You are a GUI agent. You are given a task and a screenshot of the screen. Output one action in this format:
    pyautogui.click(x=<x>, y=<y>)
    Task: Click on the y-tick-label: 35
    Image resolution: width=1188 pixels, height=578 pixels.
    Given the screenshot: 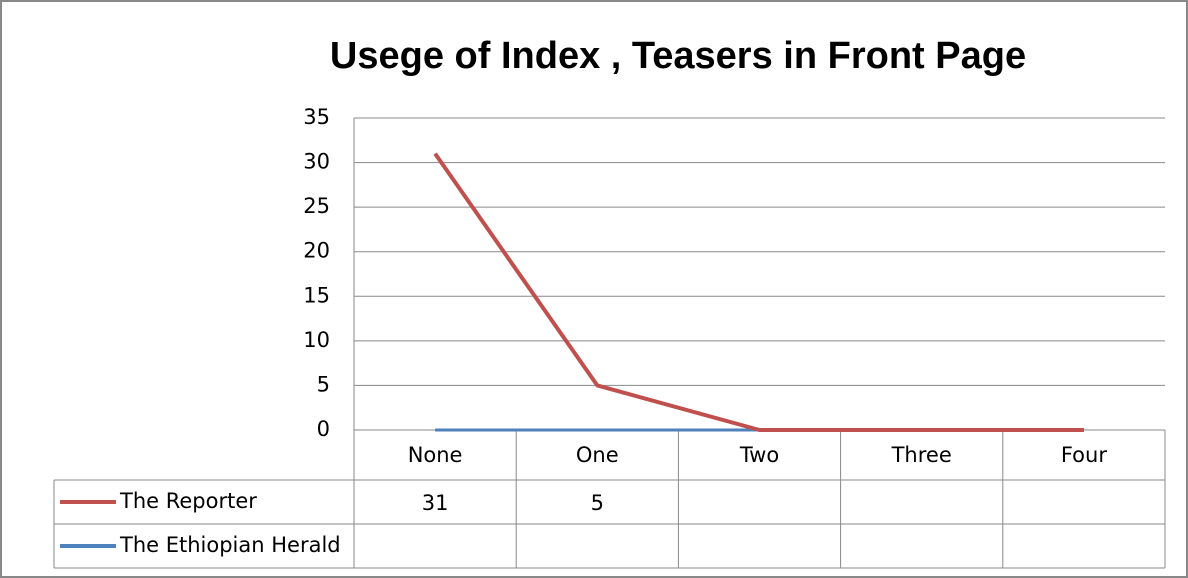 What is the action you would take?
    pyautogui.click(x=316, y=117)
    